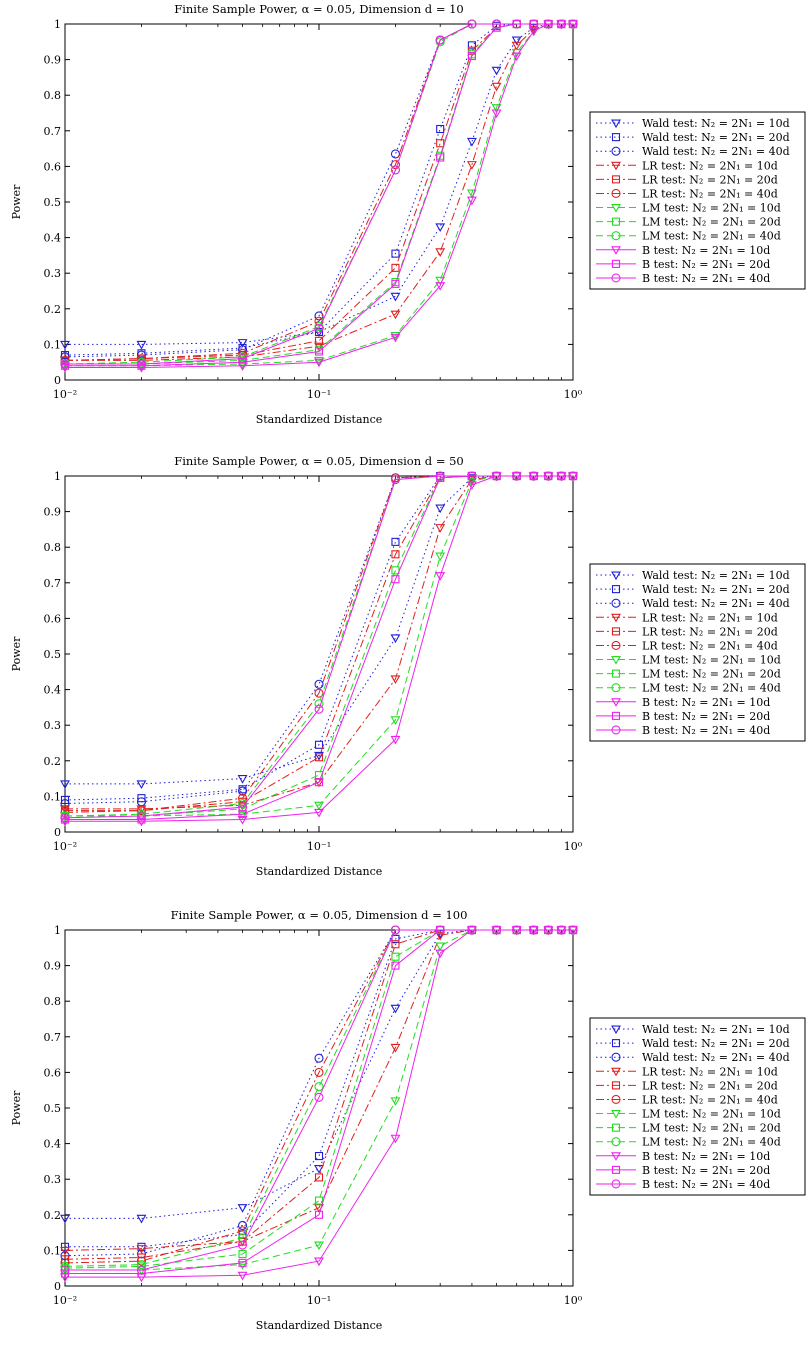  I want to click on y-tick-label: 0.7, so click(53, 1037).